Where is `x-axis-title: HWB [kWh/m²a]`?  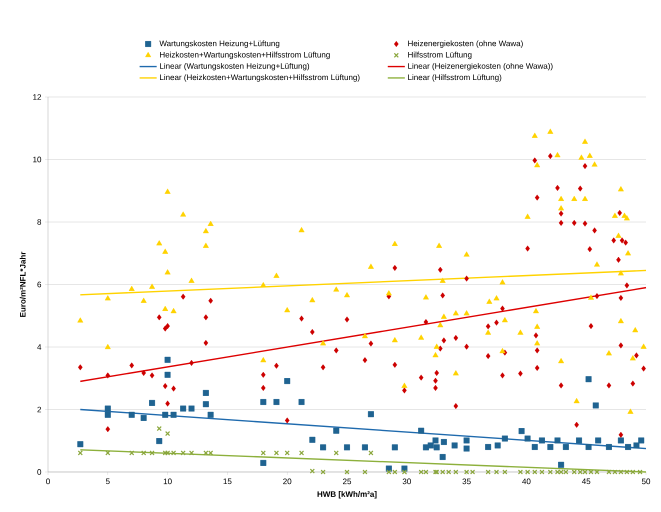
x-axis-title: HWB [kWh/m²a] is located at coordinates (347, 495).